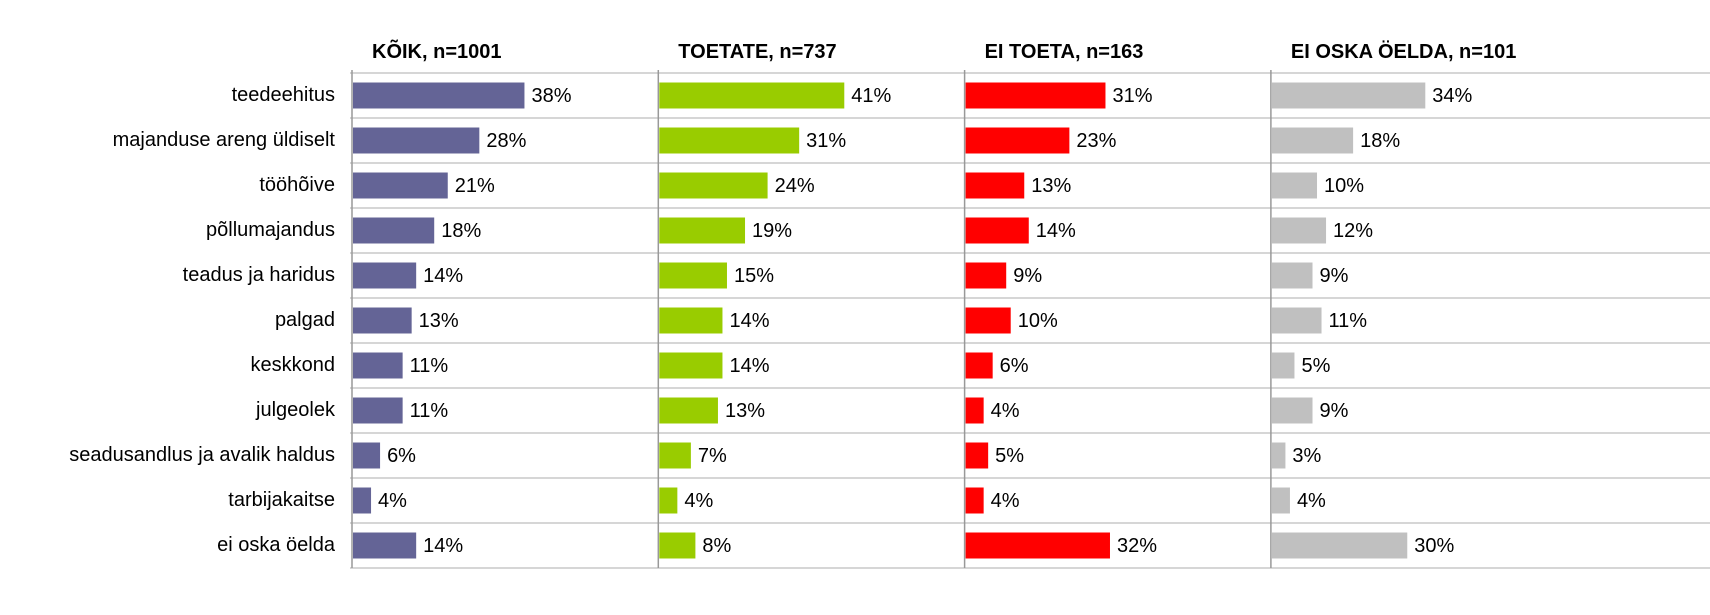 The width and height of the screenshot is (1710, 615). I want to click on category-label: tarbijakaitse, so click(281, 500).